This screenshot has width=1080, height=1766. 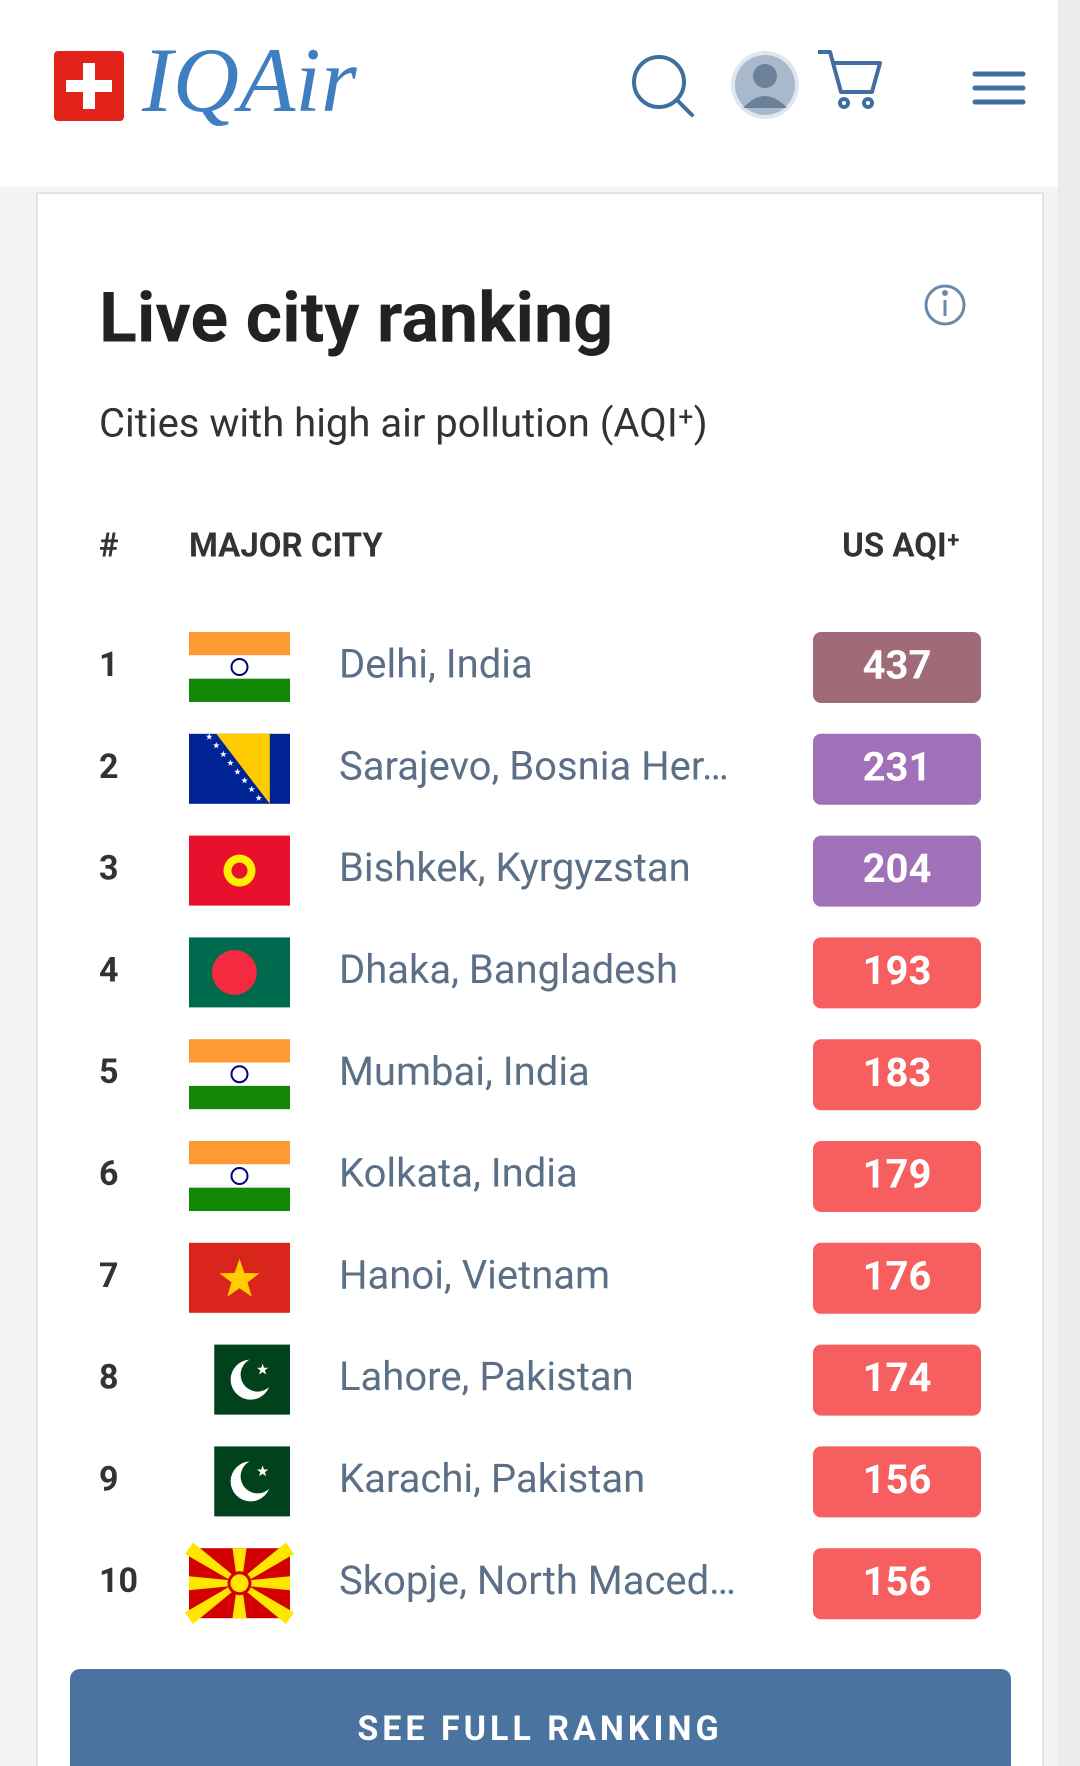 I want to click on rank: 2, so click(x=109, y=767).